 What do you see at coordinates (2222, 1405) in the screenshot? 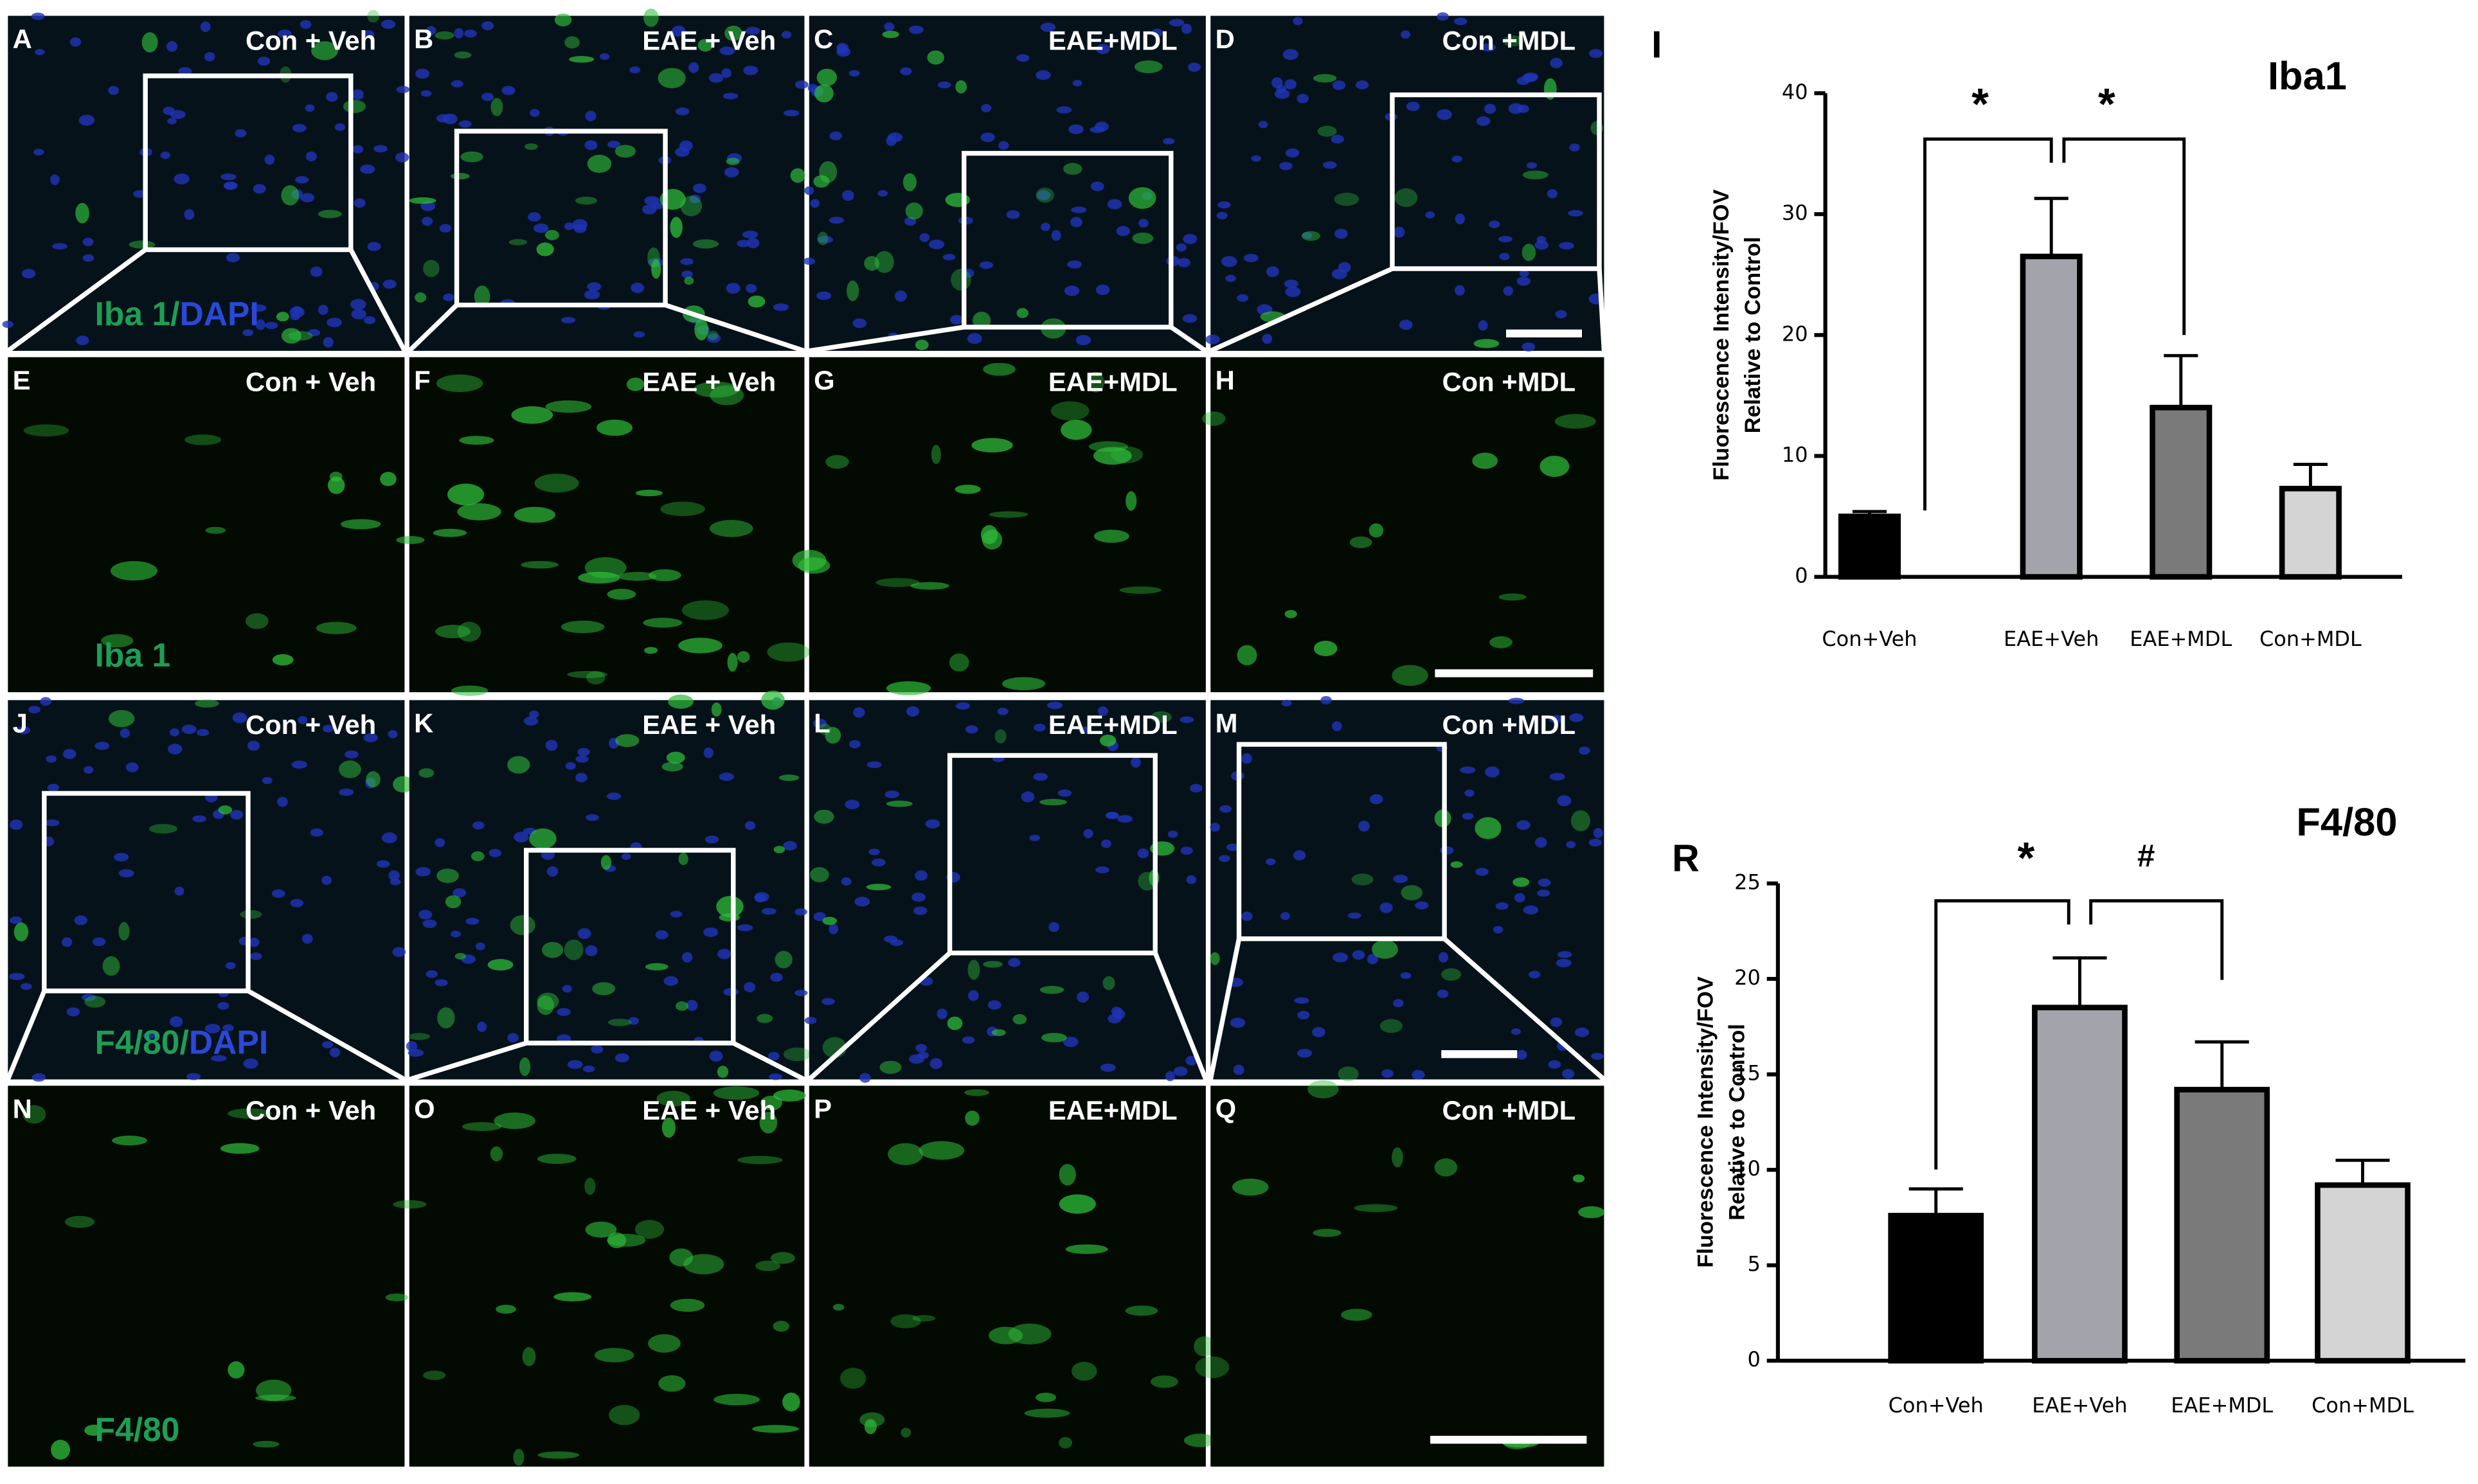
I see `x-tick-label: EAE+MDL` at bounding box center [2222, 1405].